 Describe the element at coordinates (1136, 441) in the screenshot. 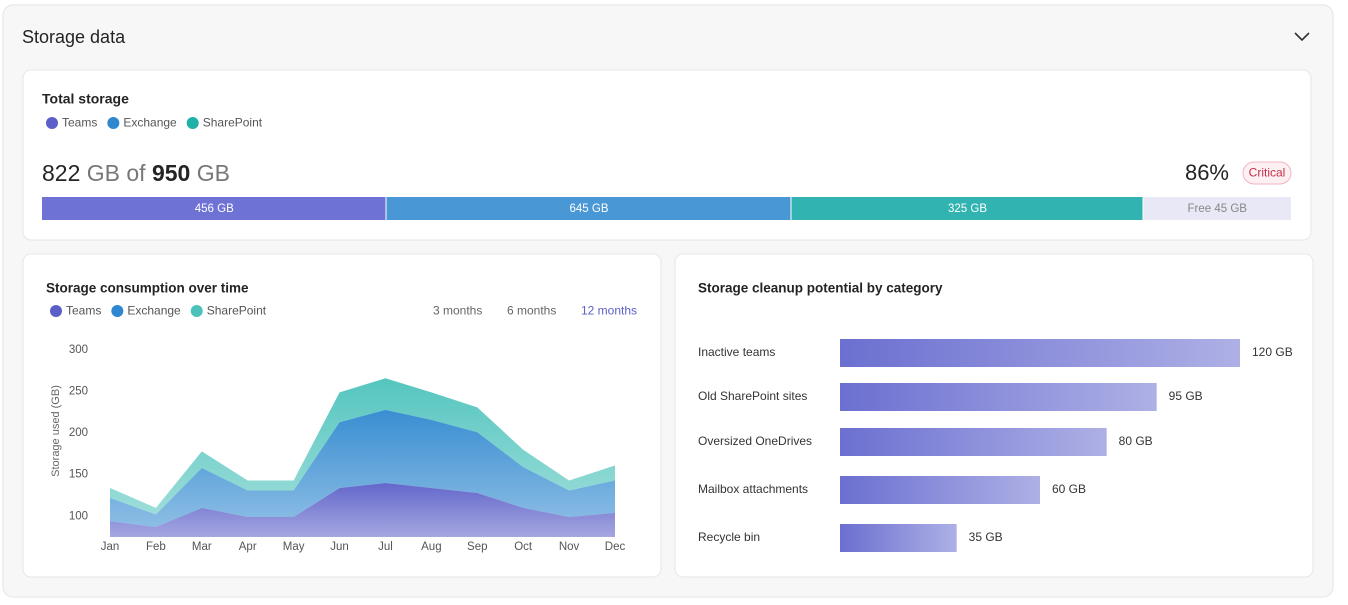

I see `value-label: 80 GB` at that location.